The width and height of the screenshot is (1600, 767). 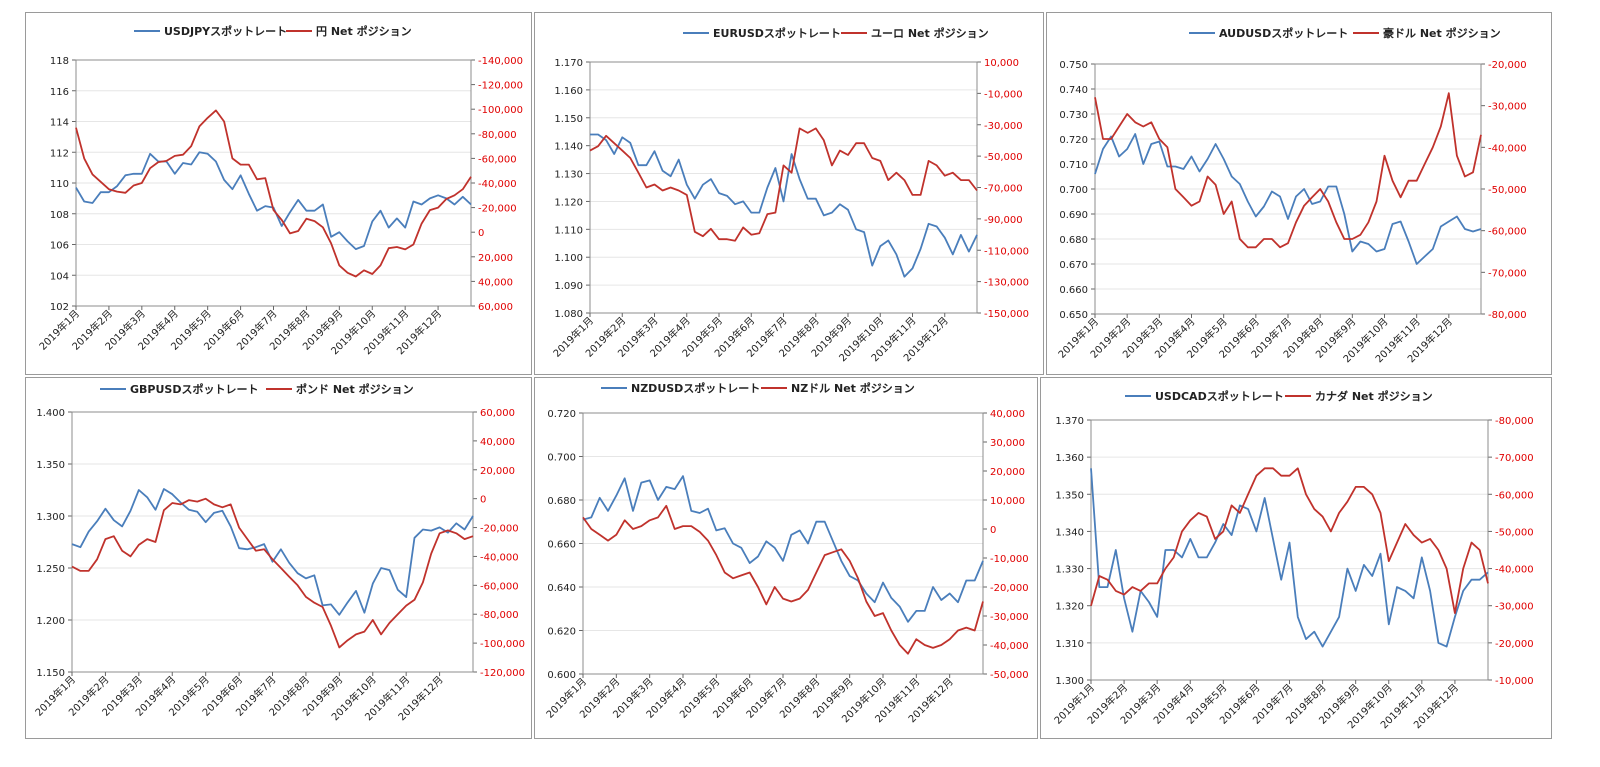 What do you see at coordinates (497, 471) in the screenshot?
I see `right-tick-label: 20,000` at bounding box center [497, 471].